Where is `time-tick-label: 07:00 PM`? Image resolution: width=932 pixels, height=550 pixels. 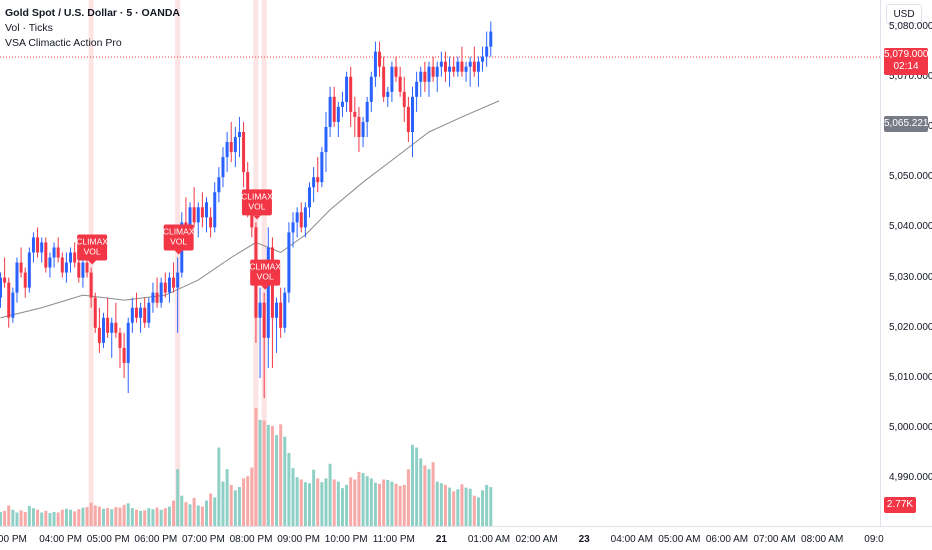 time-tick-label: 07:00 PM is located at coordinates (203, 539).